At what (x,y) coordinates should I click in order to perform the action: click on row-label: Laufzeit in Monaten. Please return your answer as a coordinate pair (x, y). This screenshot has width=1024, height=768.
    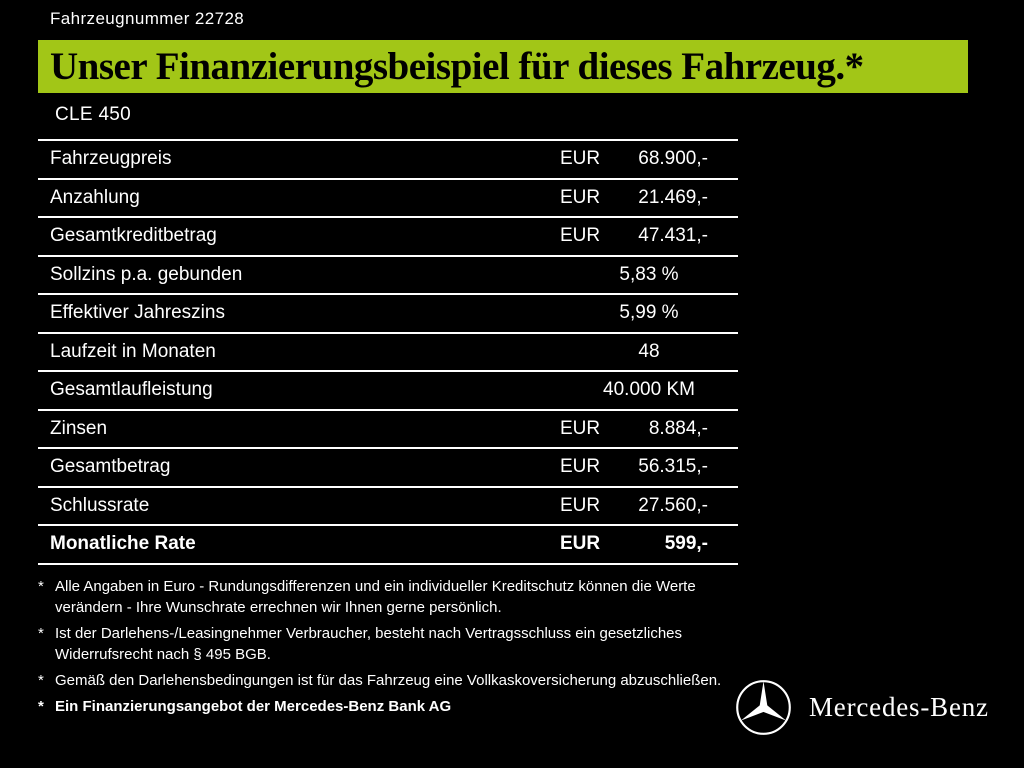
    Looking at the image, I should click on (133, 351).